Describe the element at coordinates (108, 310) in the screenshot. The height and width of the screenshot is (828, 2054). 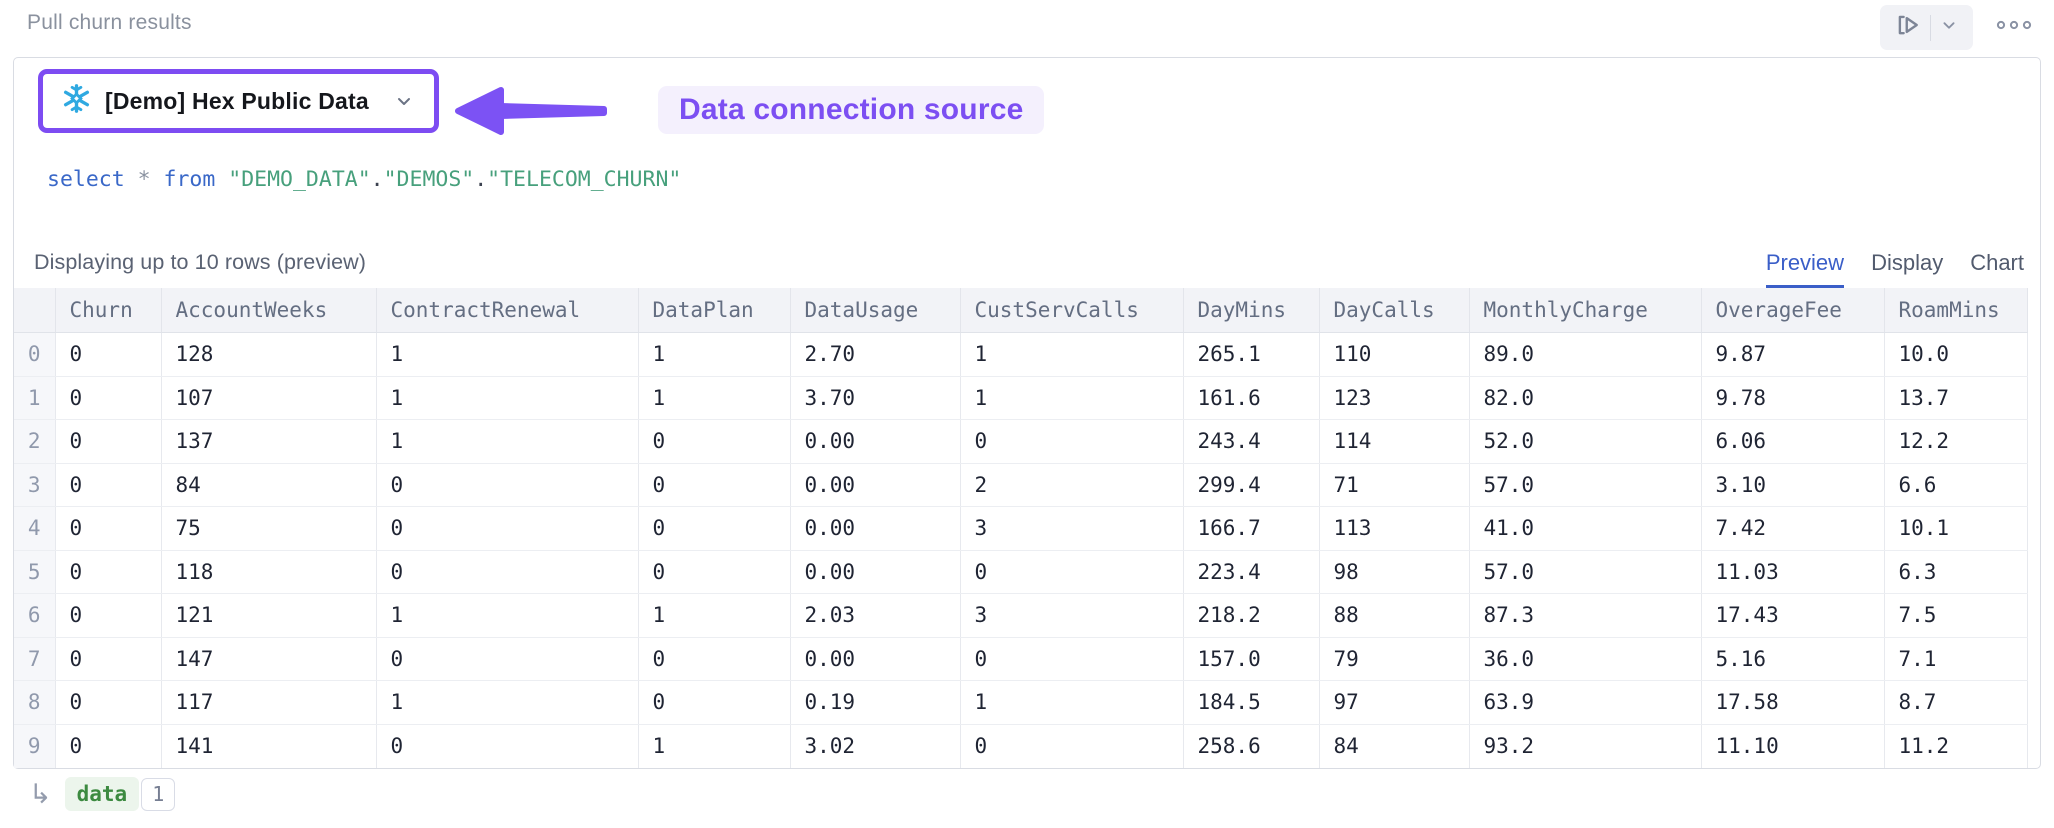
I see `column-header-churn: Churn` at that location.